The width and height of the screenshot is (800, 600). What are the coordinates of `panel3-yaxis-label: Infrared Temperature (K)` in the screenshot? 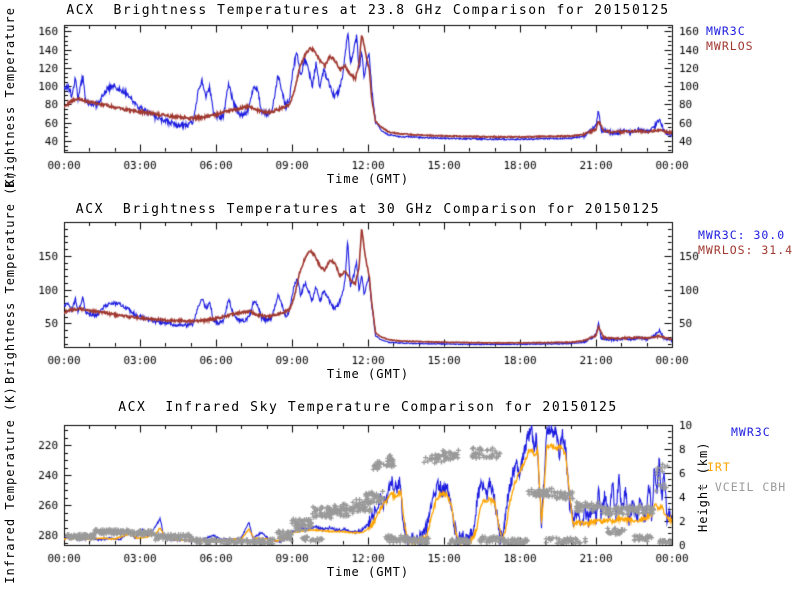 It's located at (10, 485).